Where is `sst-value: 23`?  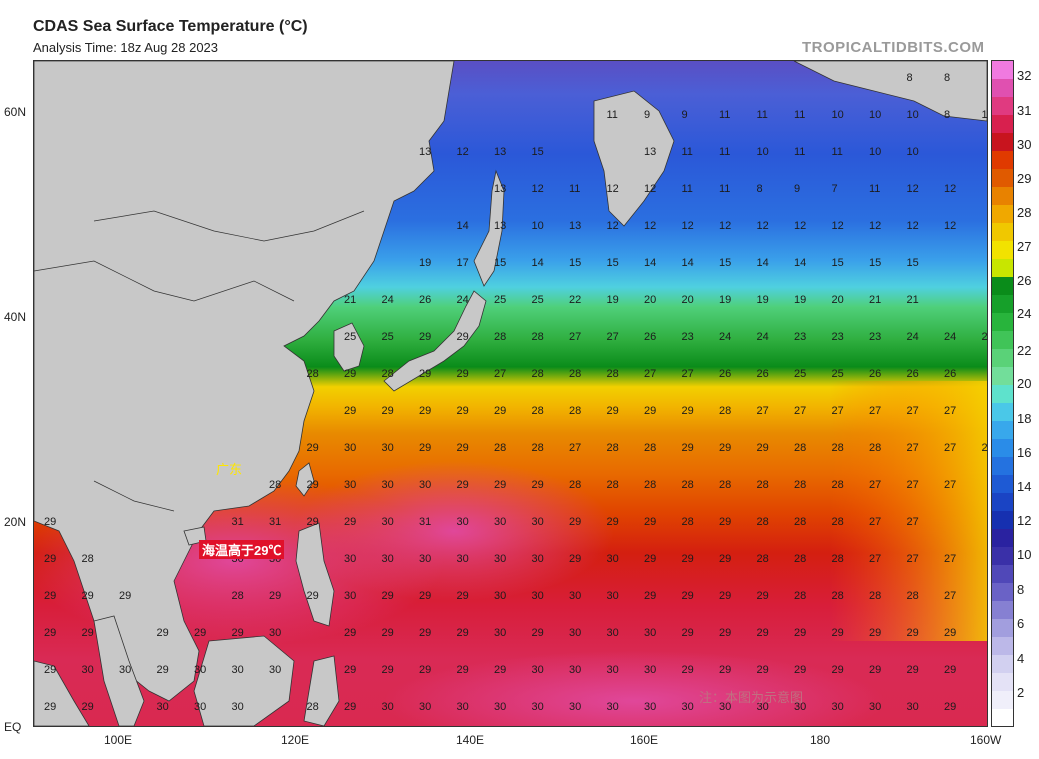
sst-value: 23 is located at coordinates (838, 337).